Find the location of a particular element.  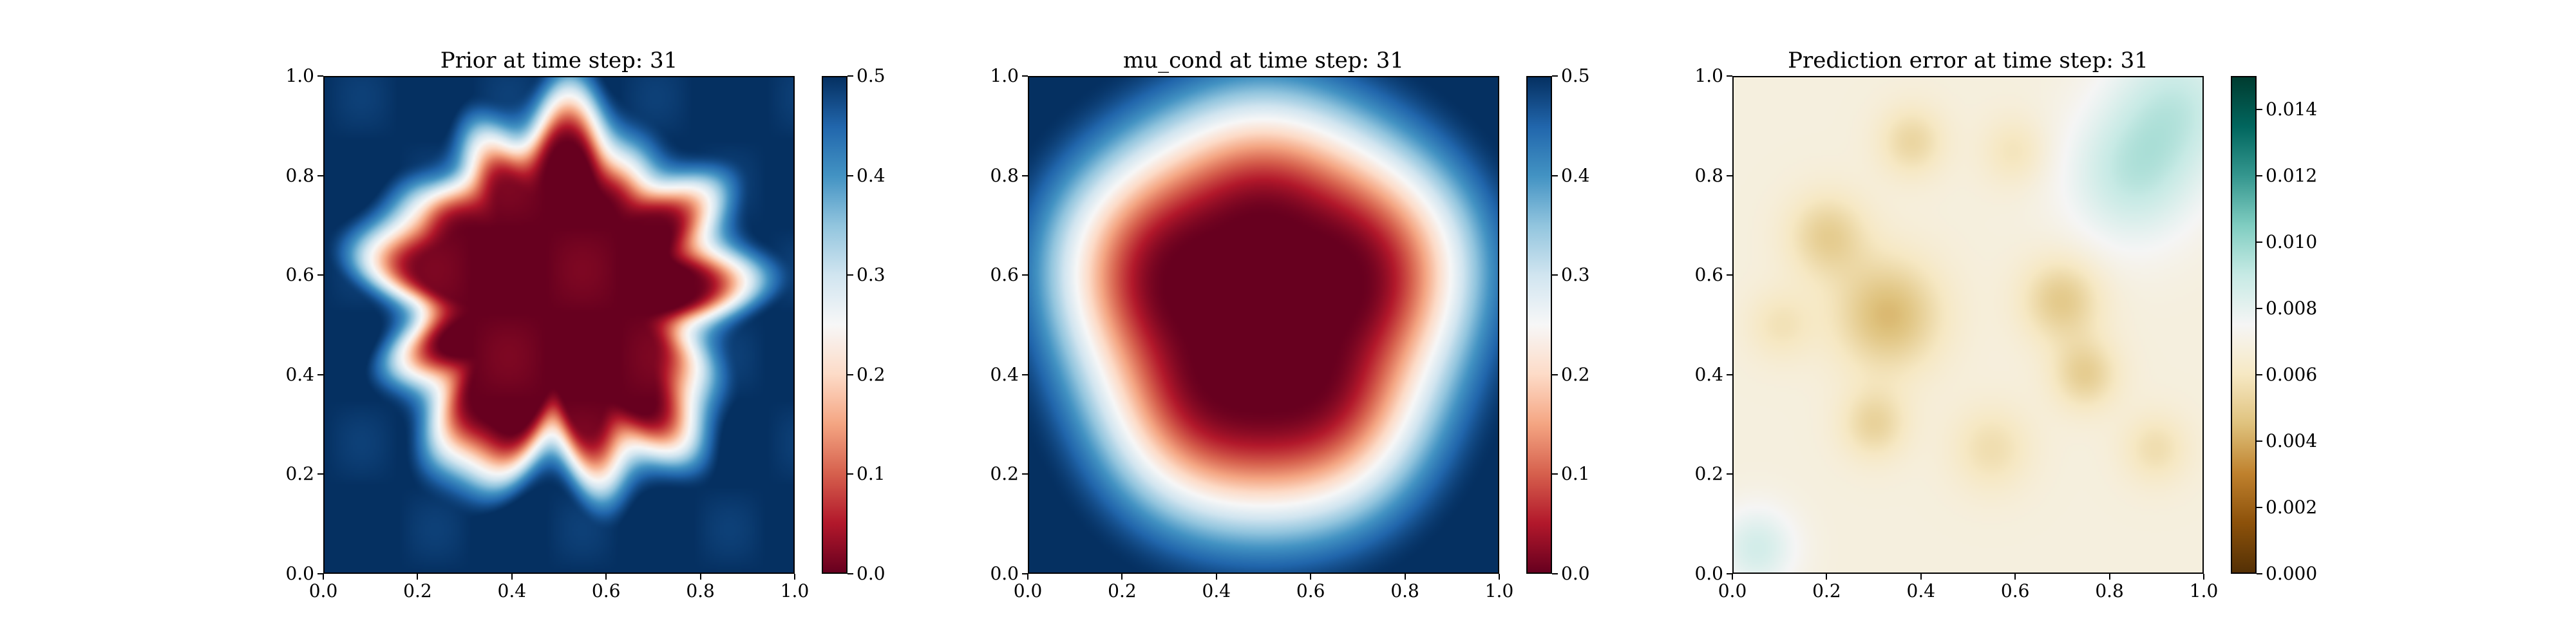

panel-title-mu_cond: mu_cond at time step: 31 is located at coordinates (1263, 60).